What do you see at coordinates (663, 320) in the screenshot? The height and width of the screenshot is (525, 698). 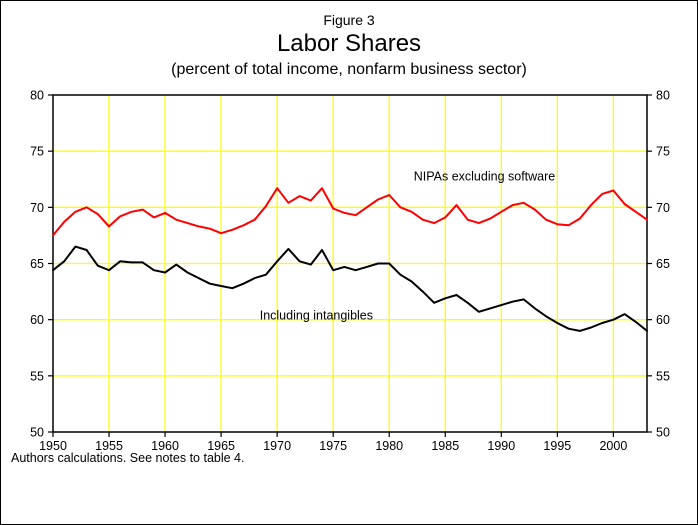 I see `y-tick-label-right: 60` at bounding box center [663, 320].